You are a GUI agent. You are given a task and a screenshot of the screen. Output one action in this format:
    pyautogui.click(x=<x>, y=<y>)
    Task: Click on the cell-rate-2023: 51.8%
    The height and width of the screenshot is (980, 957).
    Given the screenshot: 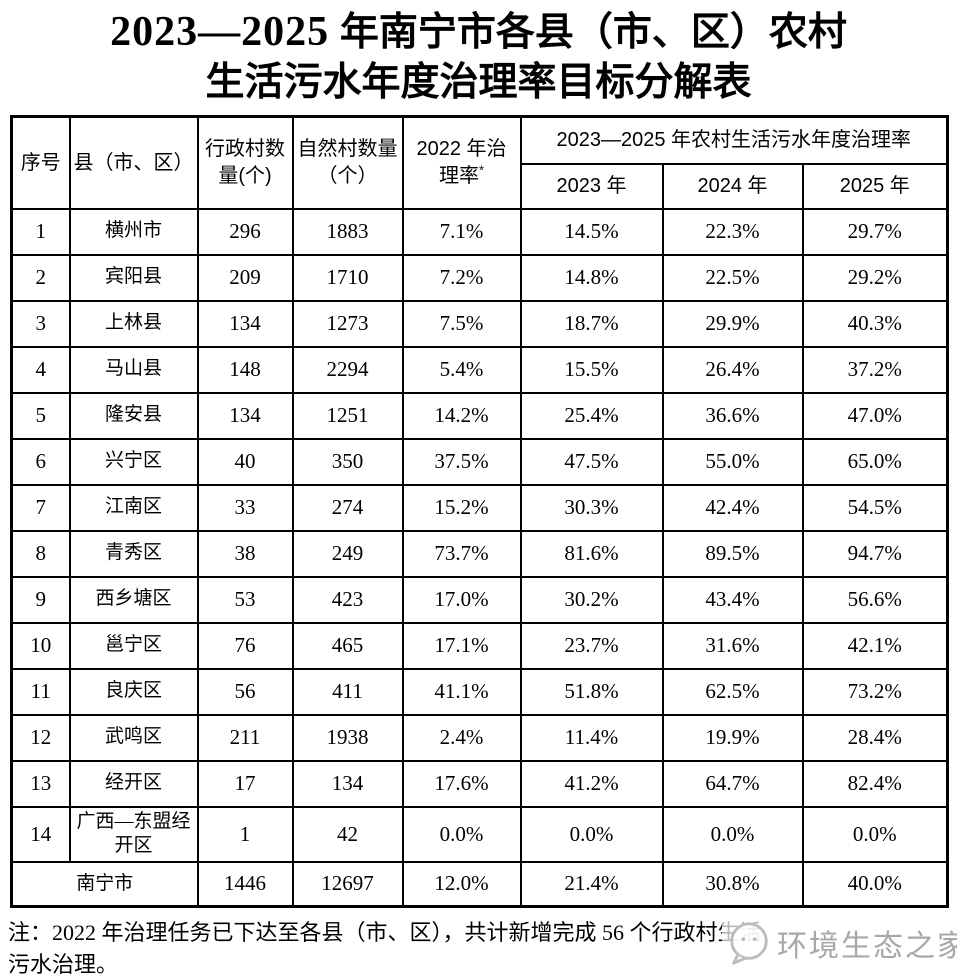 What is the action you would take?
    pyautogui.click(x=591, y=691)
    